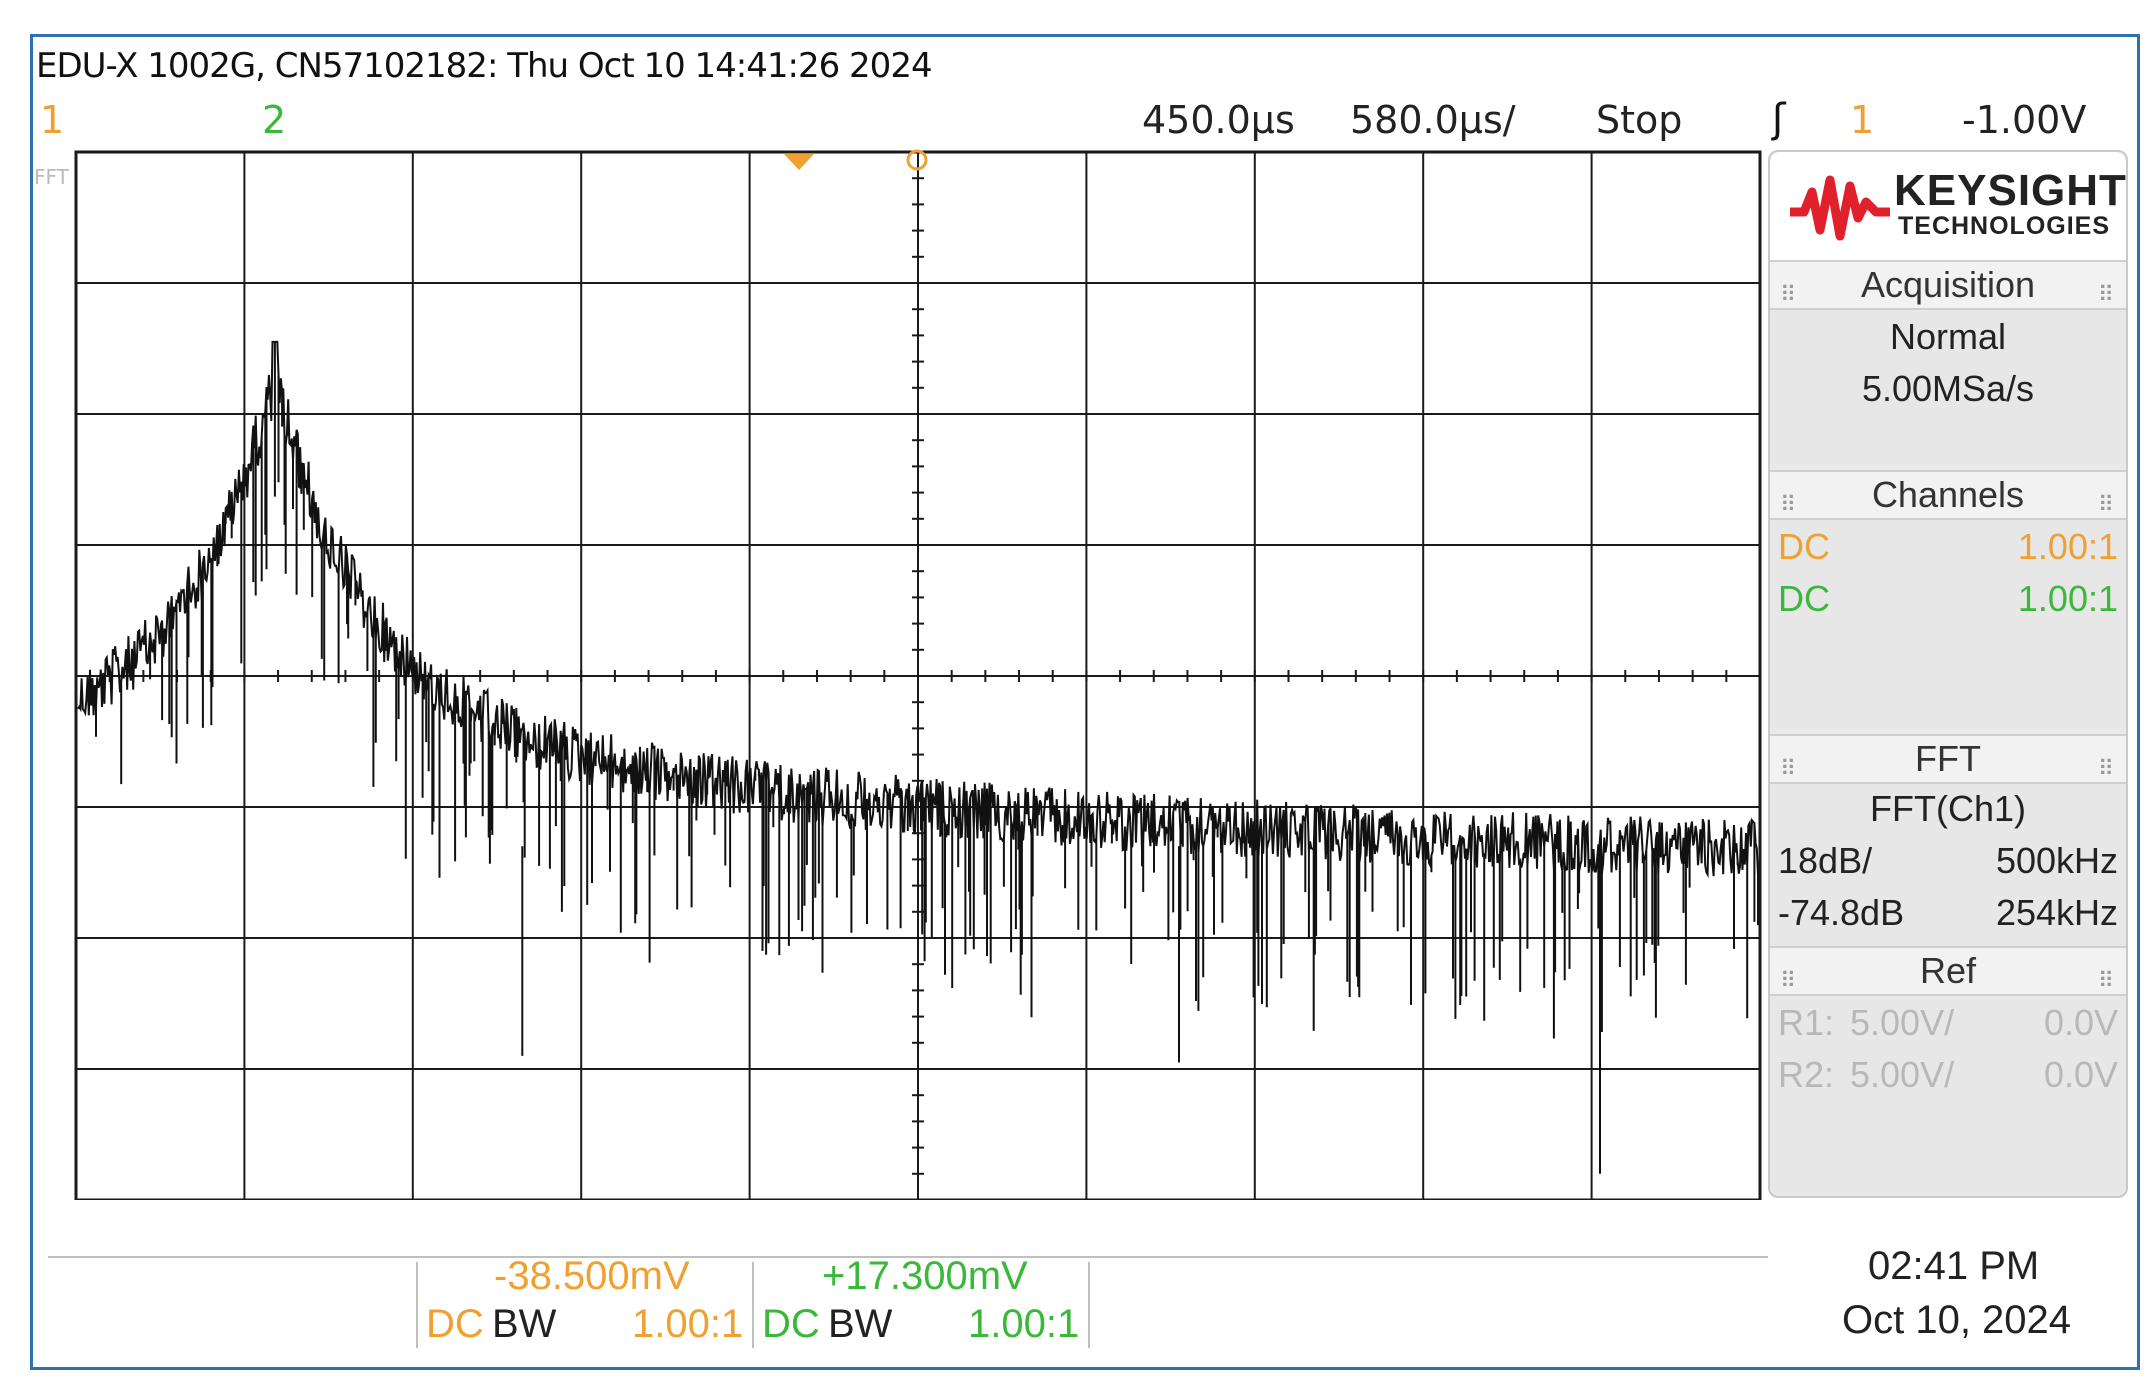 This screenshot has width=2153, height=1382. I want to click on acquisition-title: Acquisition, so click(1948, 284).